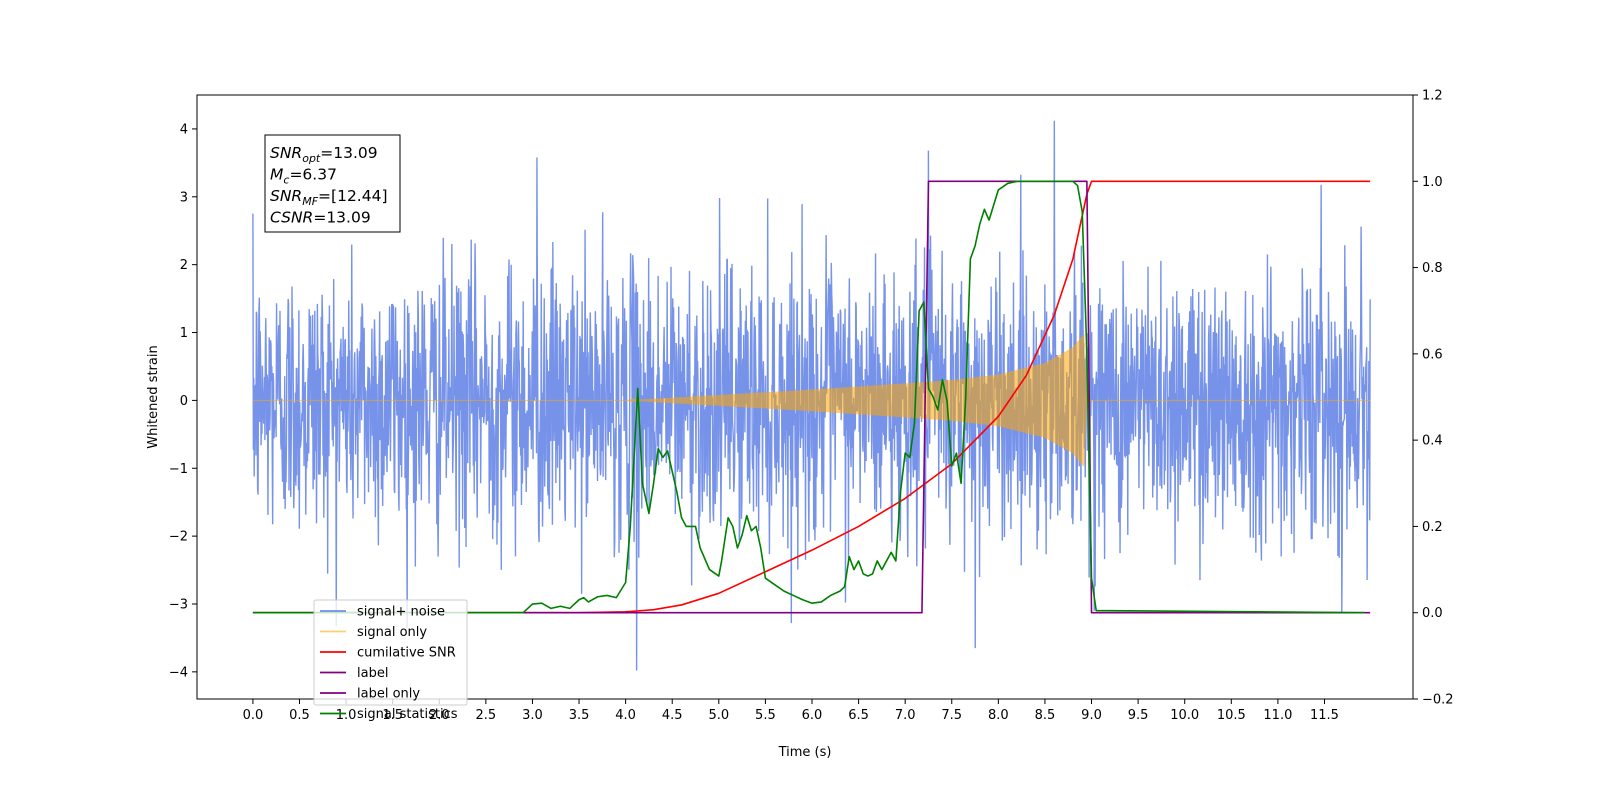 The image size is (1600, 804). Describe the element at coordinates (406, 653) in the screenshot. I see `legend-label: cumilative SNR` at that location.